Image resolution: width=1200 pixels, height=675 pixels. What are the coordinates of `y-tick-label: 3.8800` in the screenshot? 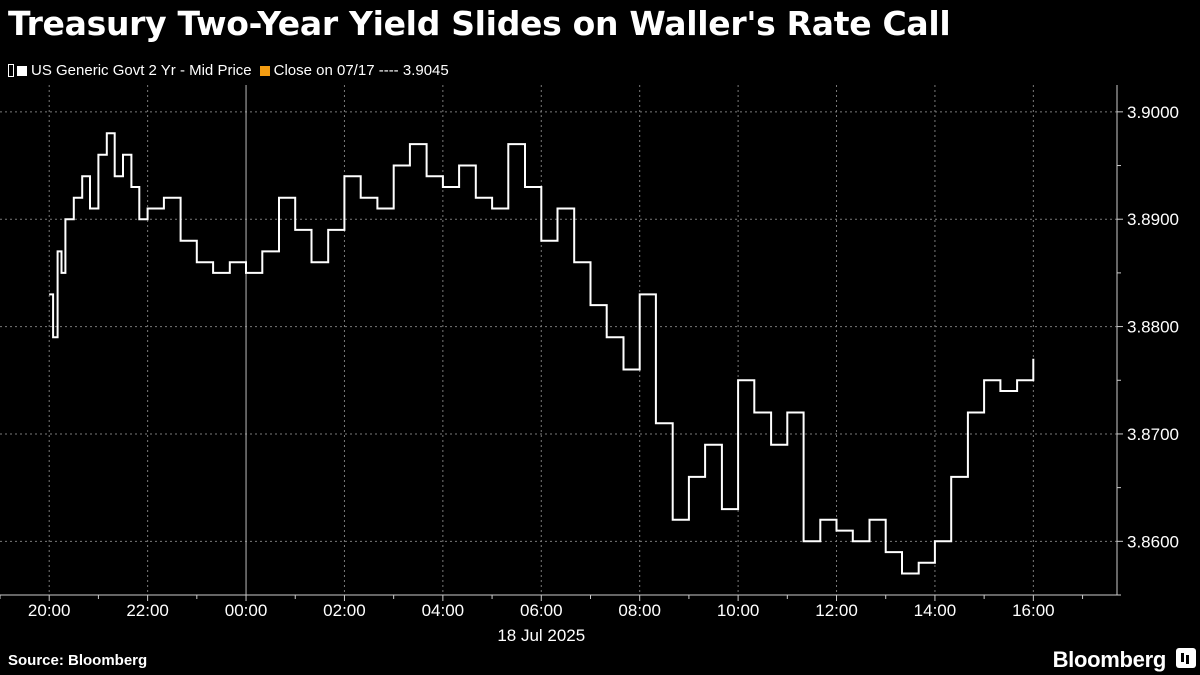 It's located at (1153, 327).